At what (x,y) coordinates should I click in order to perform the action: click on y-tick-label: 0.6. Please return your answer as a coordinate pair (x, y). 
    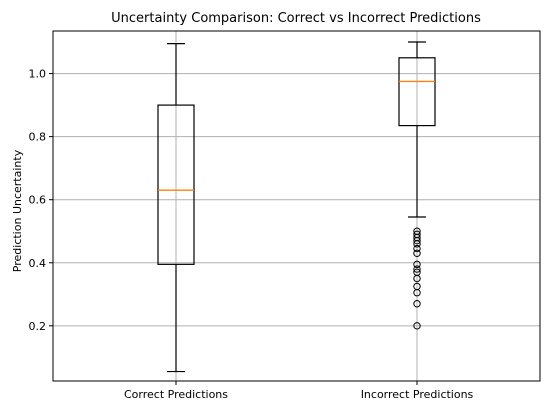
    Looking at the image, I should click on (38, 200).